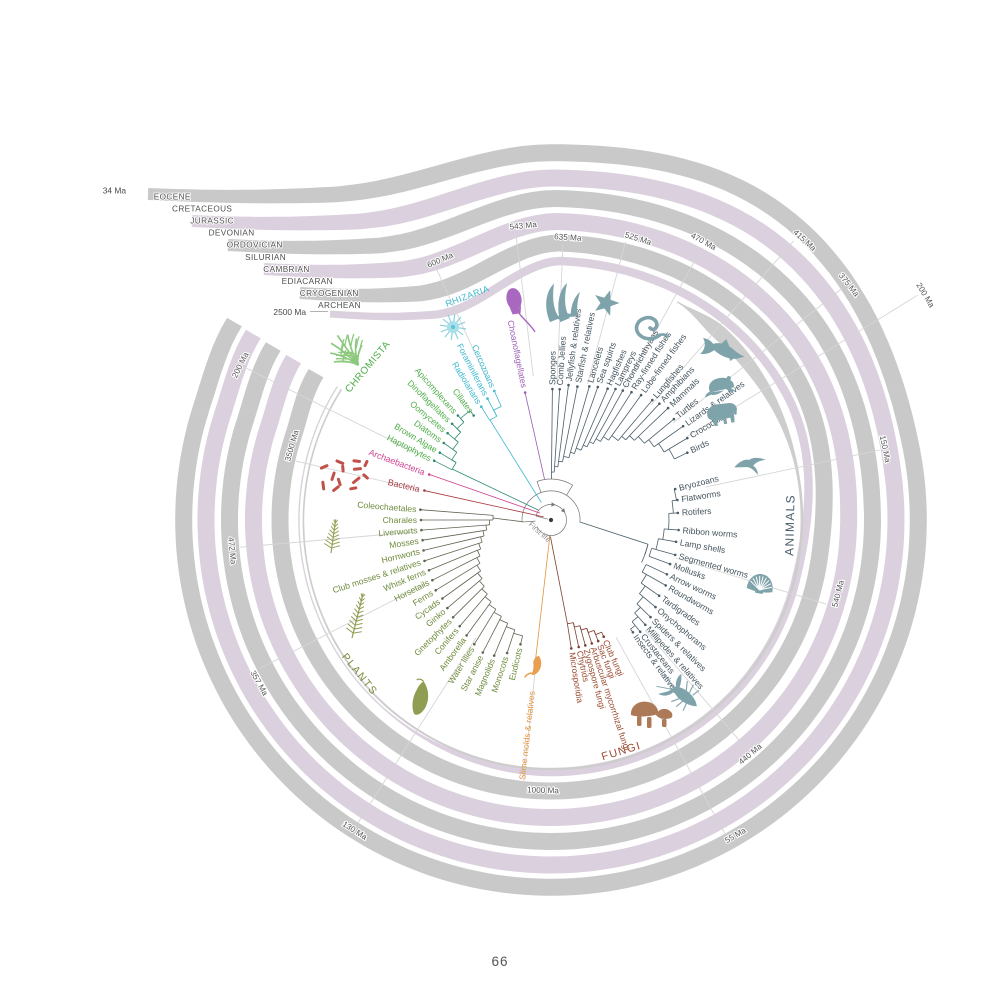  What do you see at coordinates (697, 512) in the screenshot?
I see `svg-text: Rotifers` at bounding box center [697, 512].